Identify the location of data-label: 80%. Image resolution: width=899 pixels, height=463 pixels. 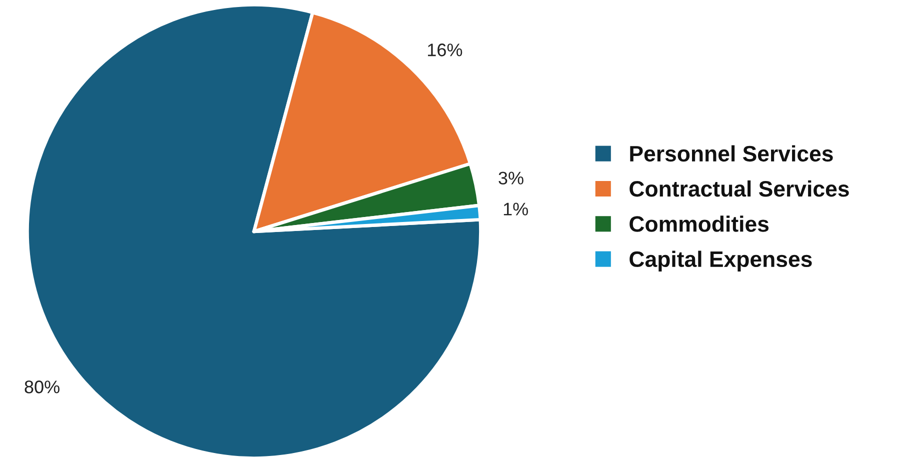
(42, 387).